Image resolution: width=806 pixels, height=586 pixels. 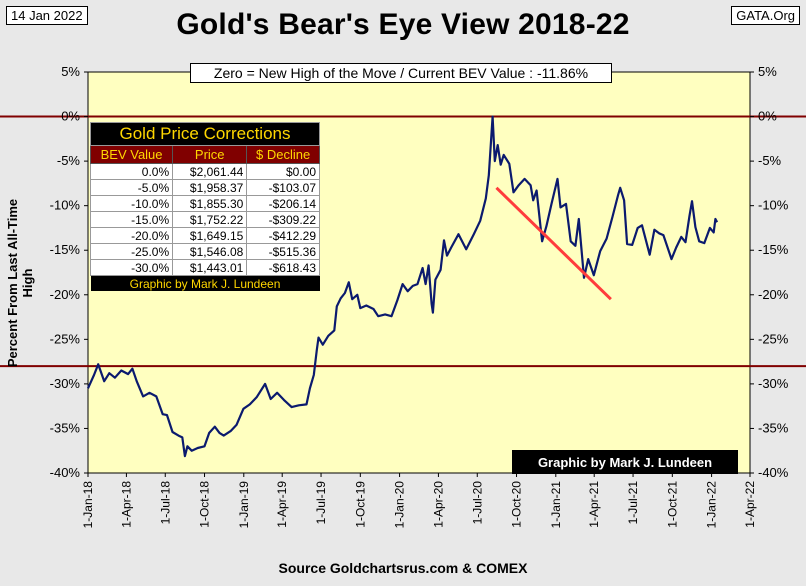 I want to click on x-tick-label: 1-Apr-20, so click(x=438, y=504).